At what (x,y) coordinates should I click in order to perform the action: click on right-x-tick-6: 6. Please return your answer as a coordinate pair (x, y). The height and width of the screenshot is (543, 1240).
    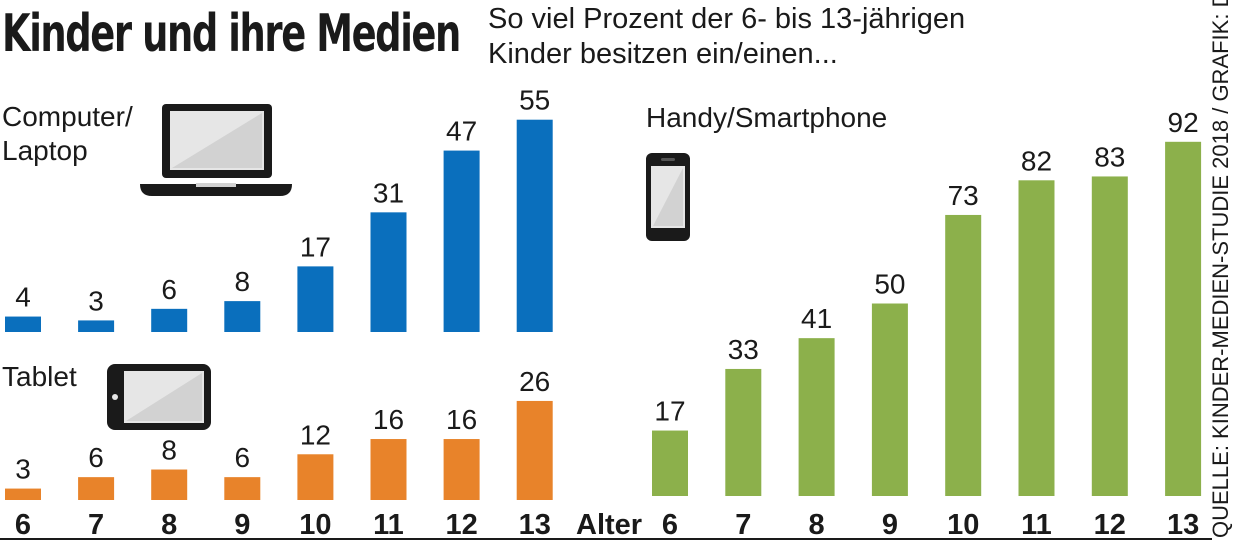
    Looking at the image, I should click on (670, 525).